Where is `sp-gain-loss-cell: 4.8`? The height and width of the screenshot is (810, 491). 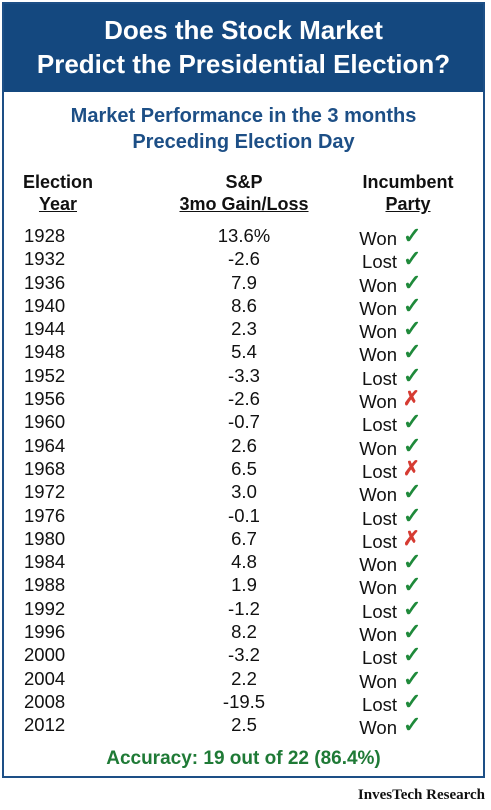
sp-gain-loss-cell: 4.8 is located at coordinates (244, 562).